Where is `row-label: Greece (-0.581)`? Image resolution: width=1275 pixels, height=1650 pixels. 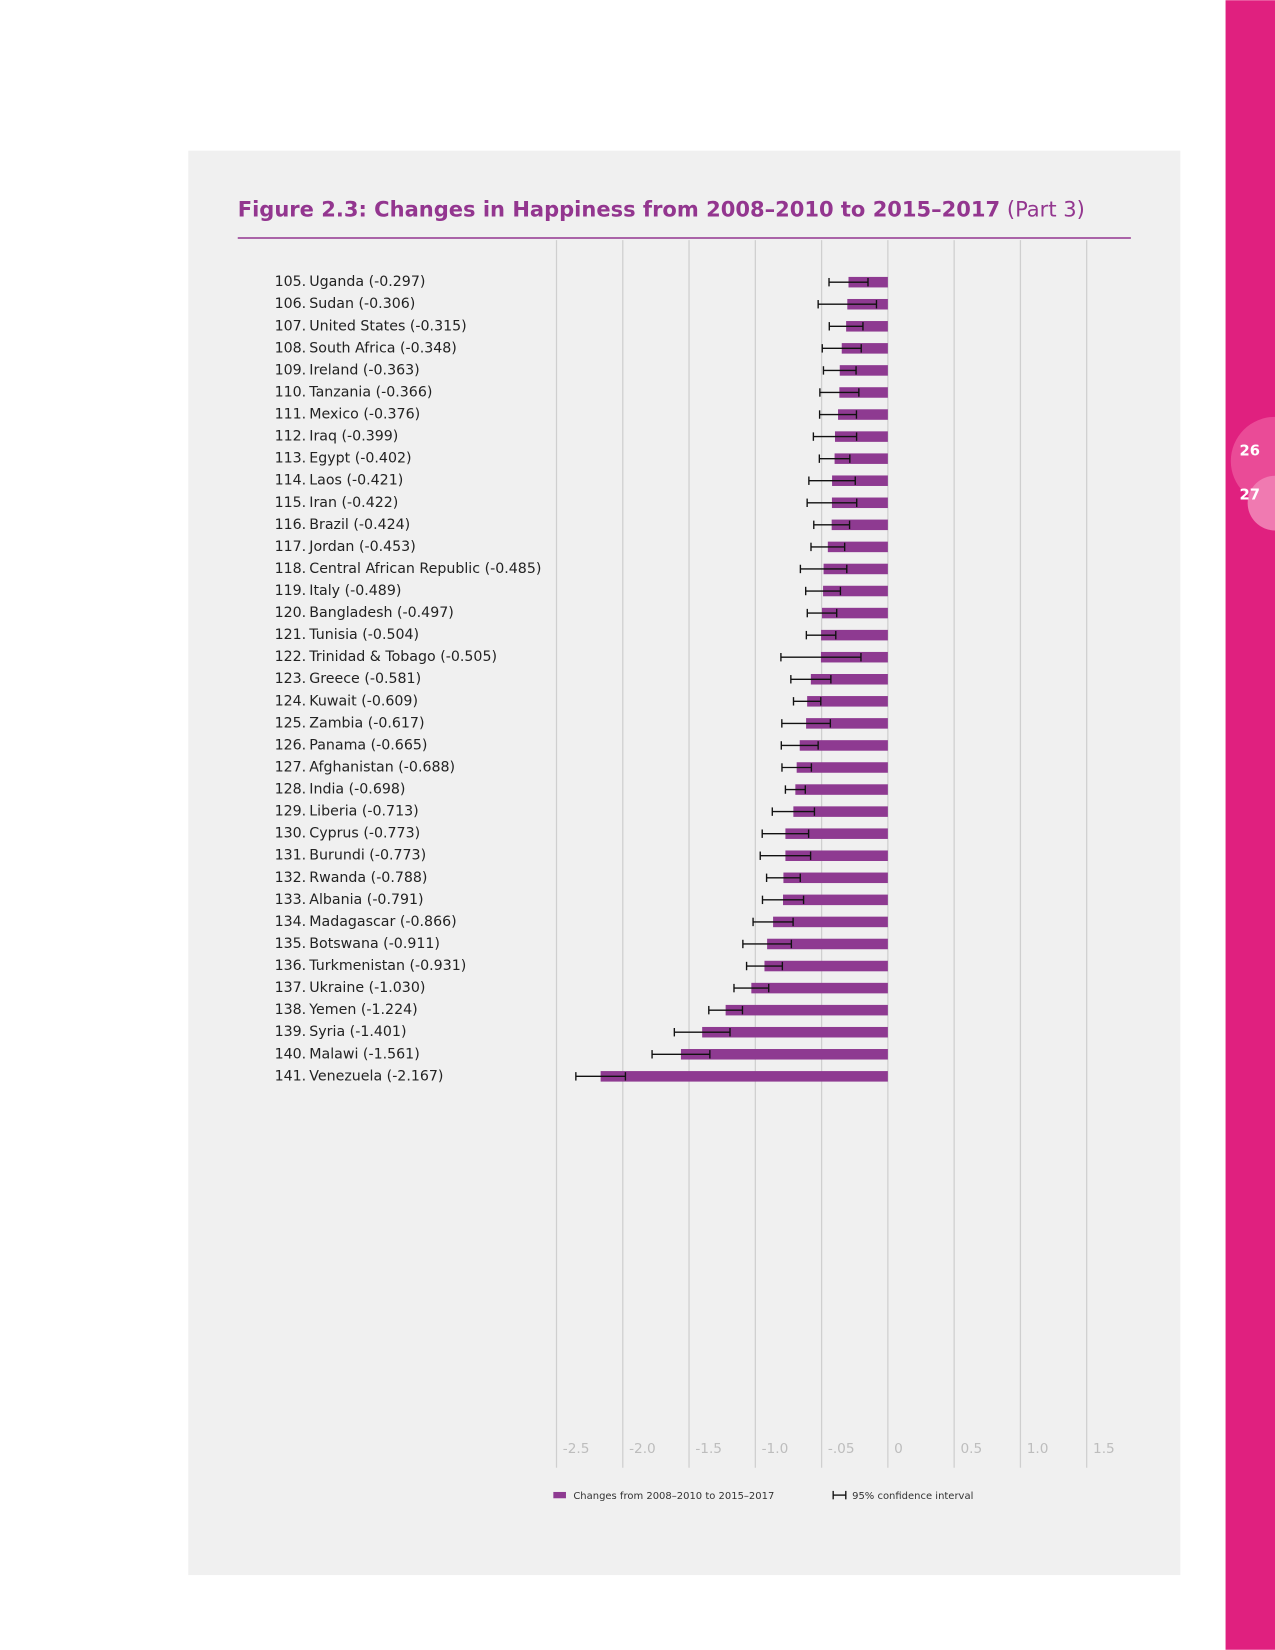 row-label: Greece (-0.581) is located at coordinates (365, 679).